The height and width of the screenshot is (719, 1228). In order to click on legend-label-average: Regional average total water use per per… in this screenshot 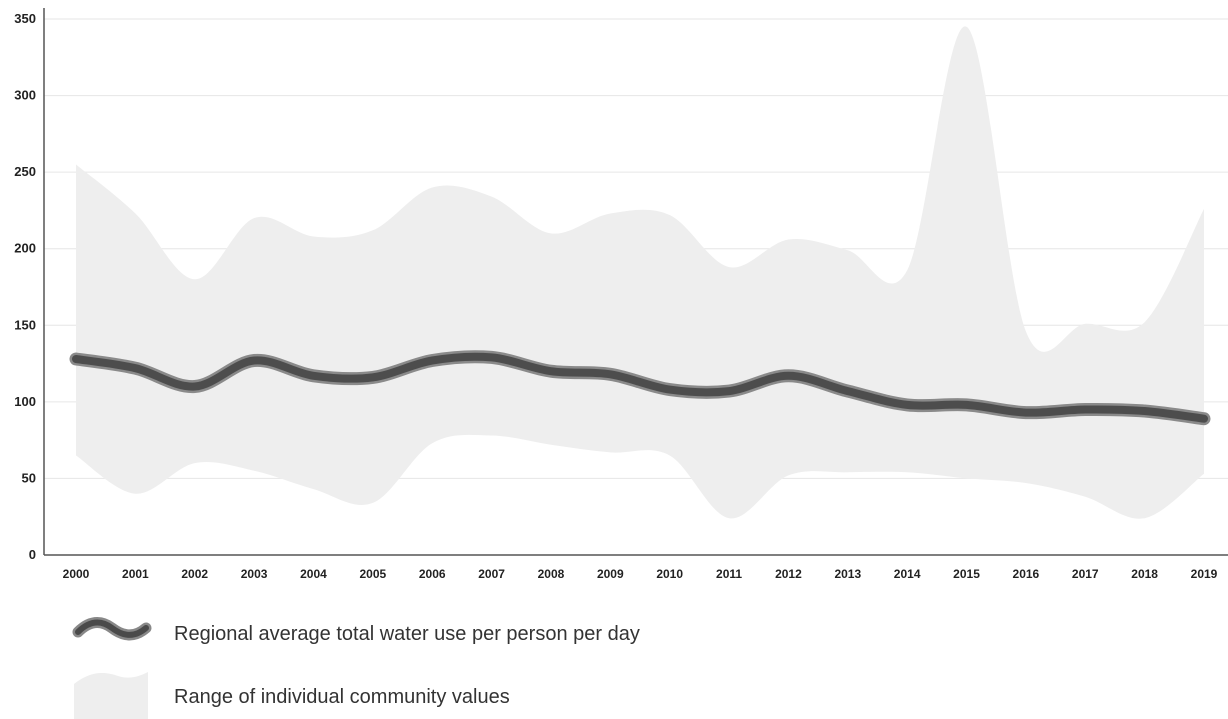, I will do `click(407, 634)`.